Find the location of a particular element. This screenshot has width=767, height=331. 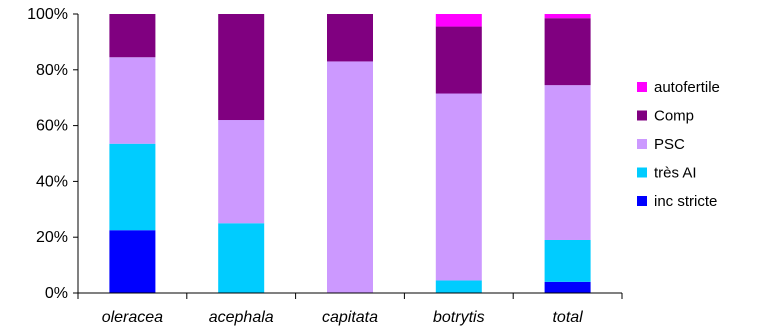

y-tick-label: 0% is located at coordinates (56, 293).